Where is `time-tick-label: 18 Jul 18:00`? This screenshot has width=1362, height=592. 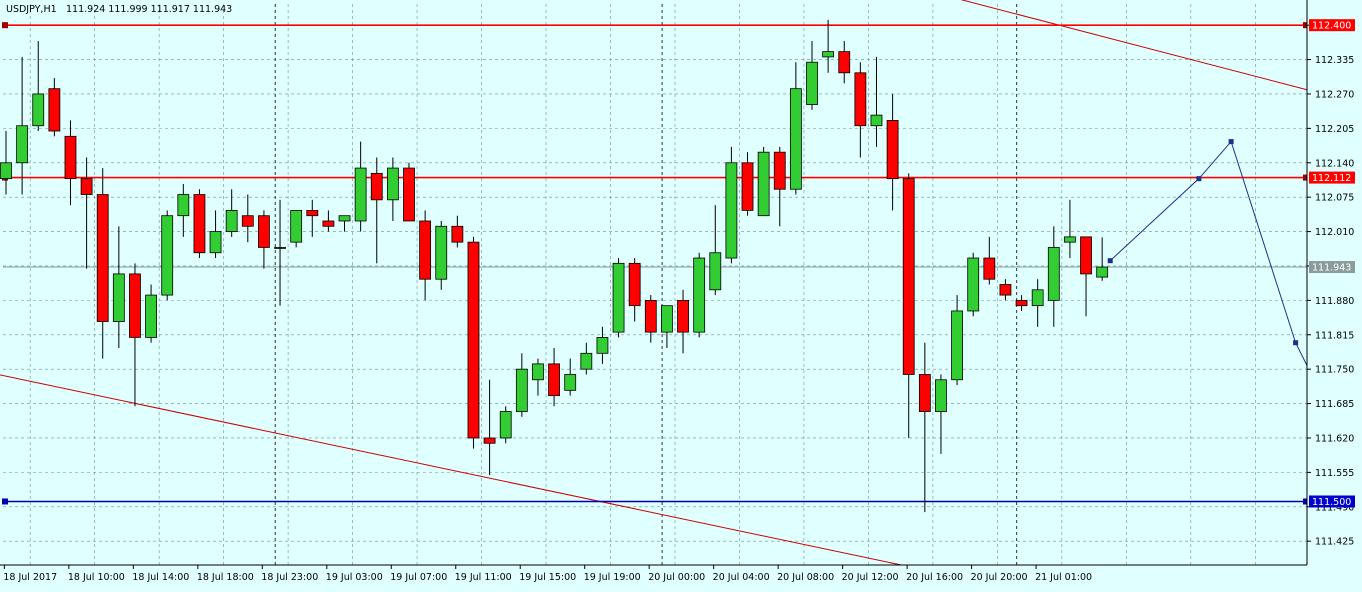 time-tick-label: 18 Jul 18:00 is located at coordinates (225, 577).